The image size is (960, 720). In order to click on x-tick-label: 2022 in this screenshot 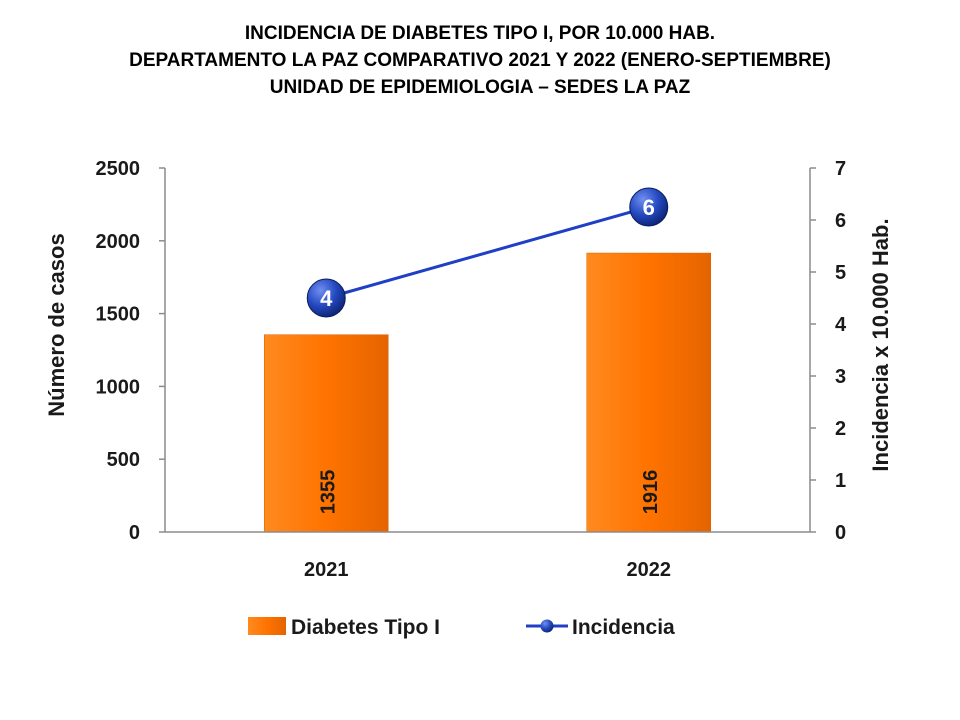, I will do `click(649, 570)`.